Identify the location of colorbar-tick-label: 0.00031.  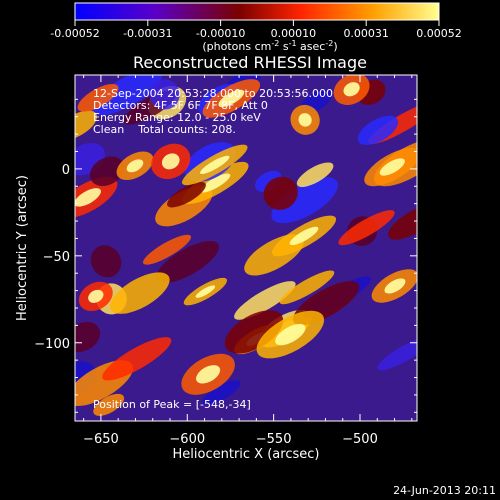
(366, 33).